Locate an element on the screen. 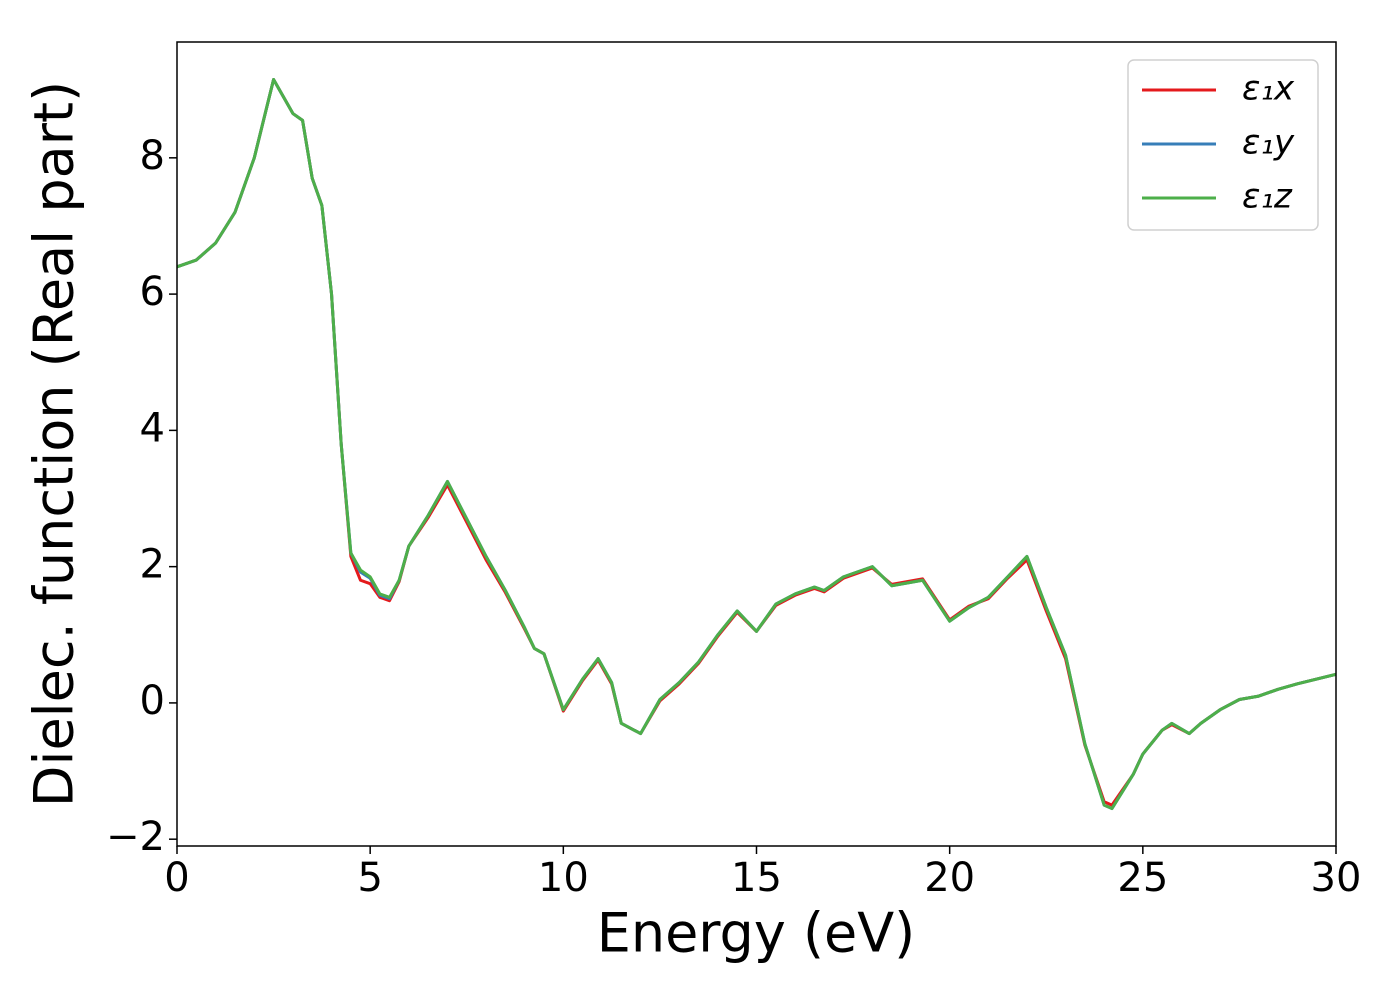 The width and height of the screenshot is (1400, 1000). legend-box is located at coordinates (1223, 145).